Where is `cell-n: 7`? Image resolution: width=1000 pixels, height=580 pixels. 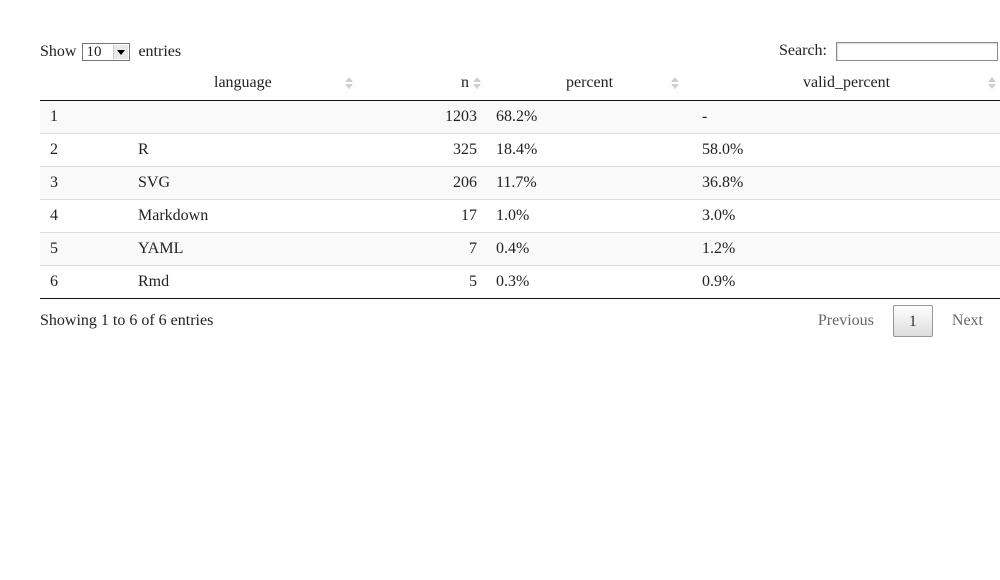 cell-n: 7 is located at coordinates (423, 249).